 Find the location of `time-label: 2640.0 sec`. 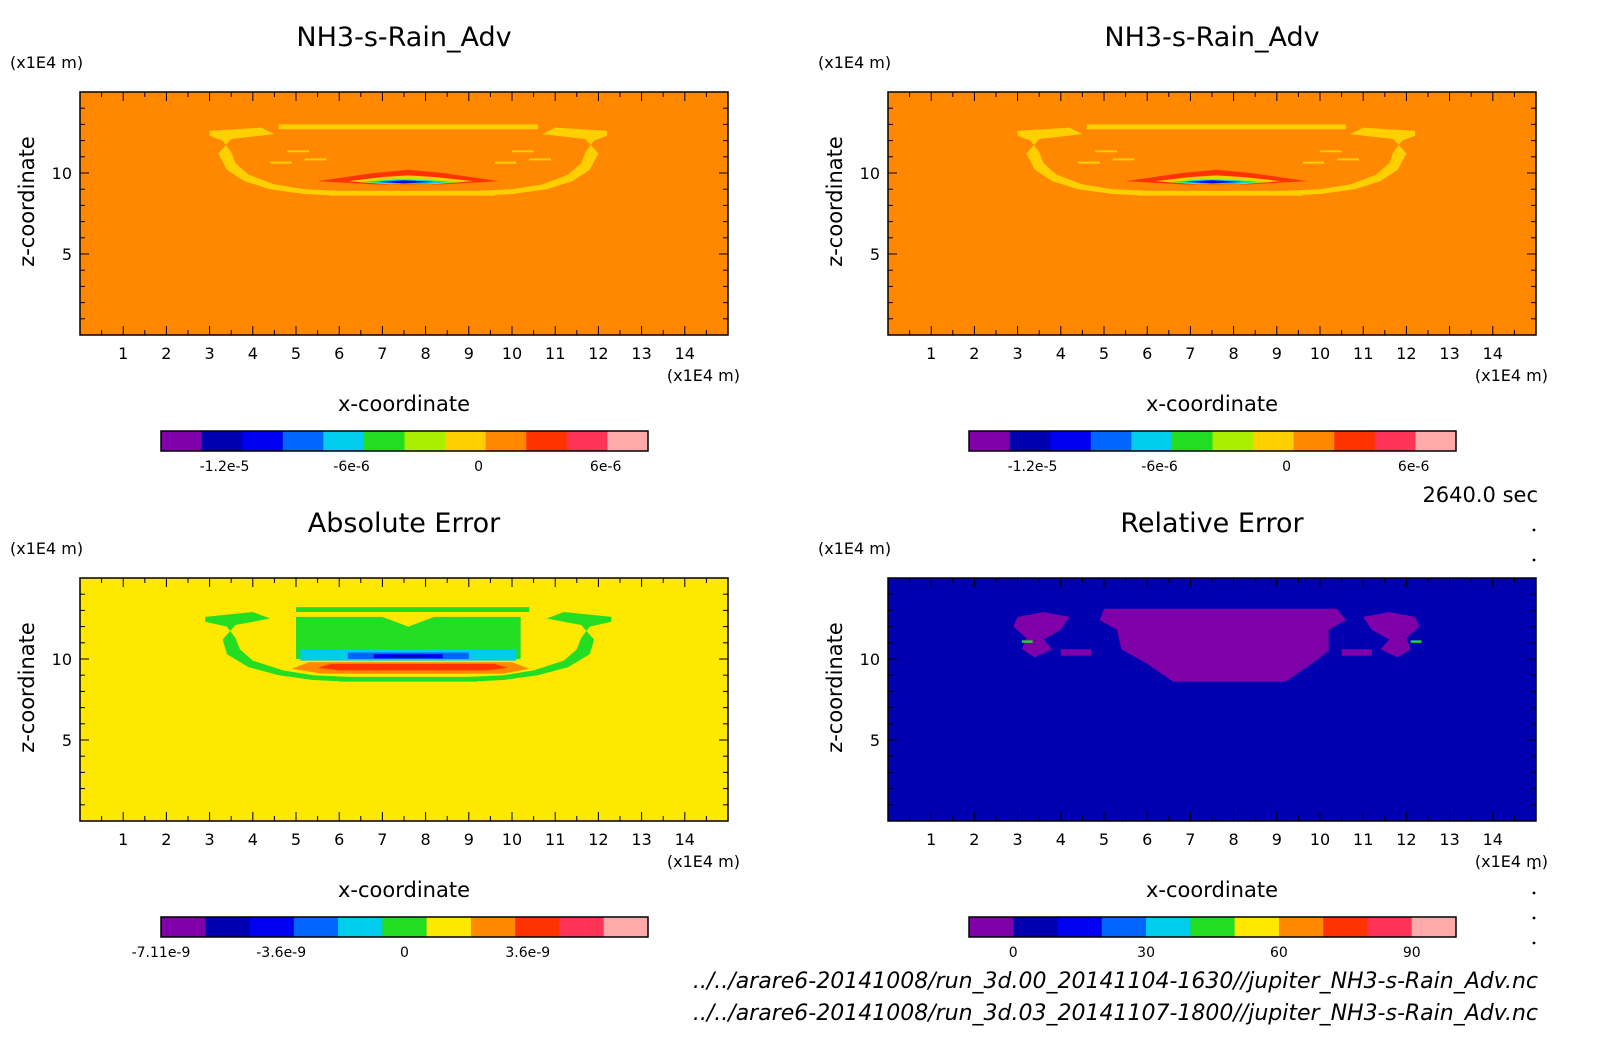

time-label: 2640.0 sec is located at coordinates (1480, 495).